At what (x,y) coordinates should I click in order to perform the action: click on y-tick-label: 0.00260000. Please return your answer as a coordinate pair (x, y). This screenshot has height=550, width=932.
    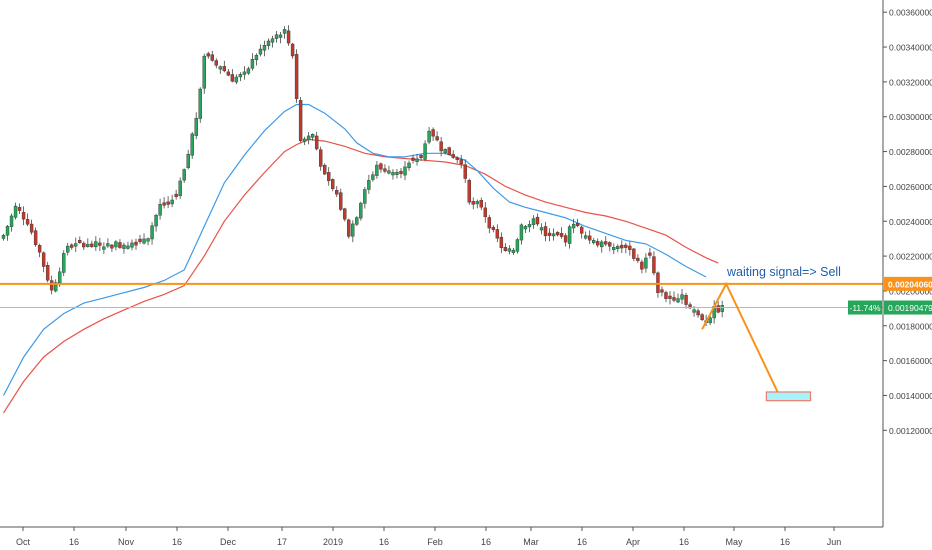
    Looking at the image, I should click on (910, 187).